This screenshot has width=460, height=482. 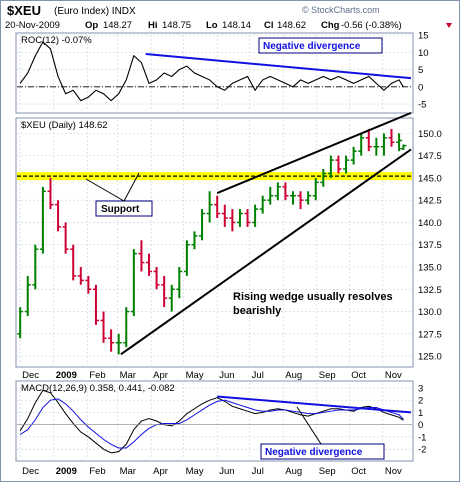 I want to click on x-tick-label-price: Nov, so click(x=393, y=375).